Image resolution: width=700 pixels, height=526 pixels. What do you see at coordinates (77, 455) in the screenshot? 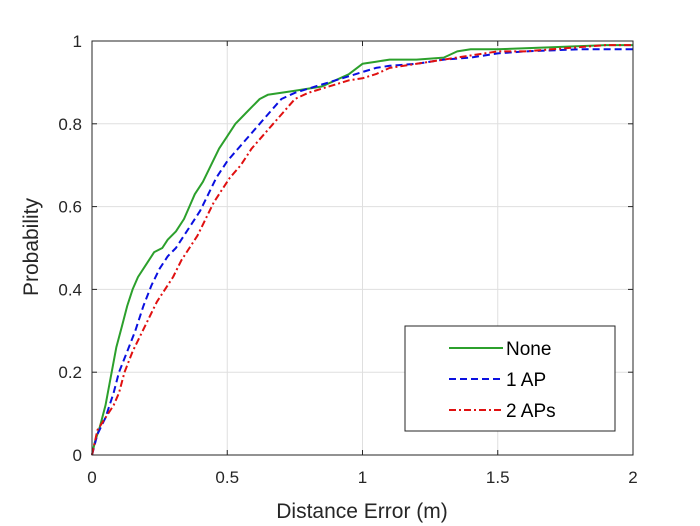
I see `y-tick-label: 0` at bounding box center [77, 455].